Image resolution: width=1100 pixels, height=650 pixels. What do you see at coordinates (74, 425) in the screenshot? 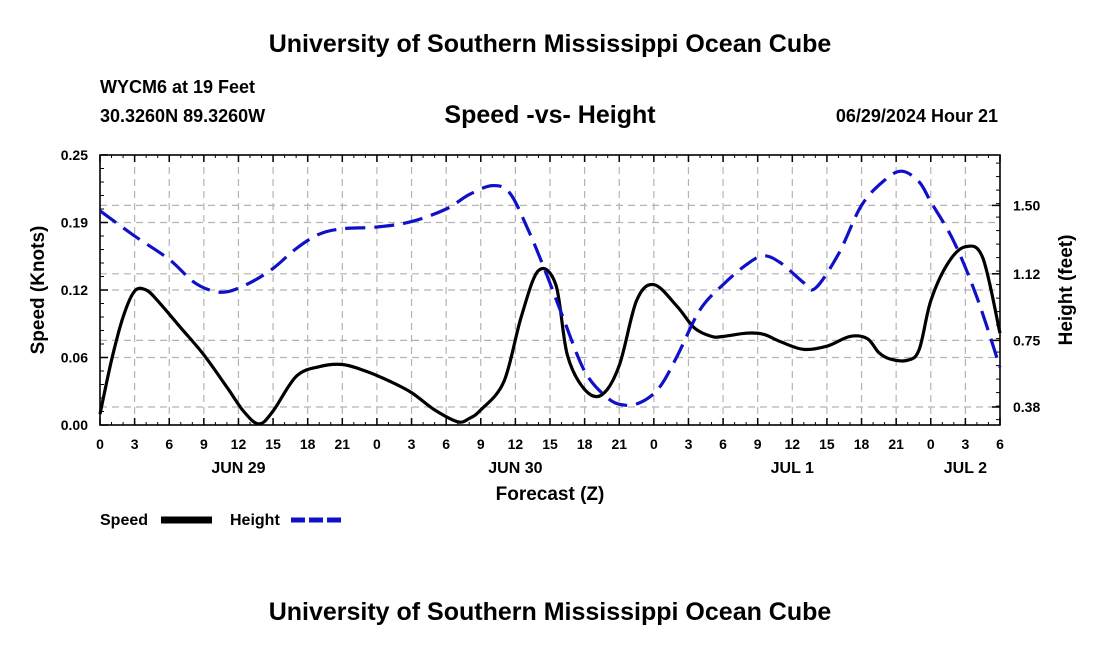
I see `y-left-tick-label: 0.00` at bounding box center [74, 425].